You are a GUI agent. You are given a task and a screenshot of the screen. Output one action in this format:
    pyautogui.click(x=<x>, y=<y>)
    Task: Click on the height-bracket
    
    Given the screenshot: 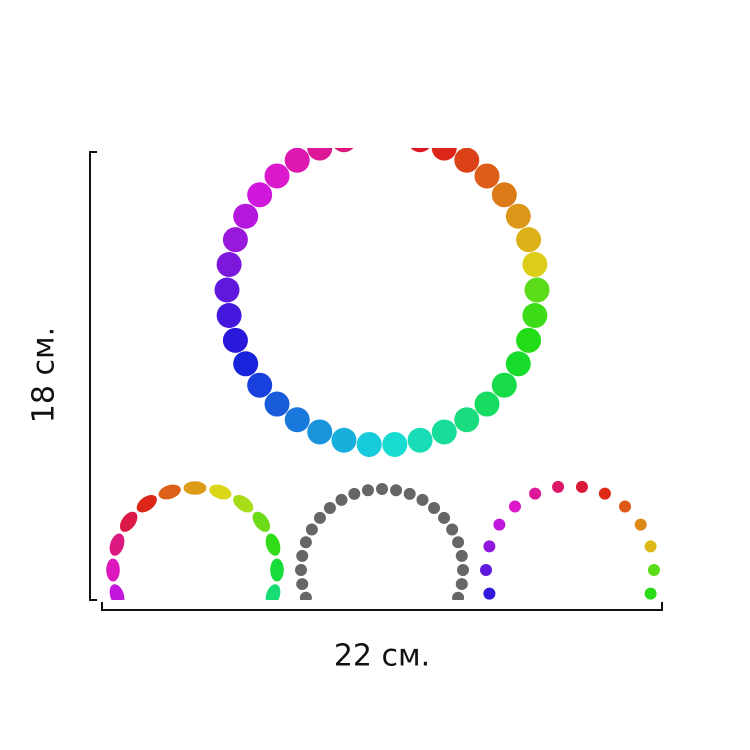 What is the action you would take?
    pyautogui.click(x=93, y=376)
    